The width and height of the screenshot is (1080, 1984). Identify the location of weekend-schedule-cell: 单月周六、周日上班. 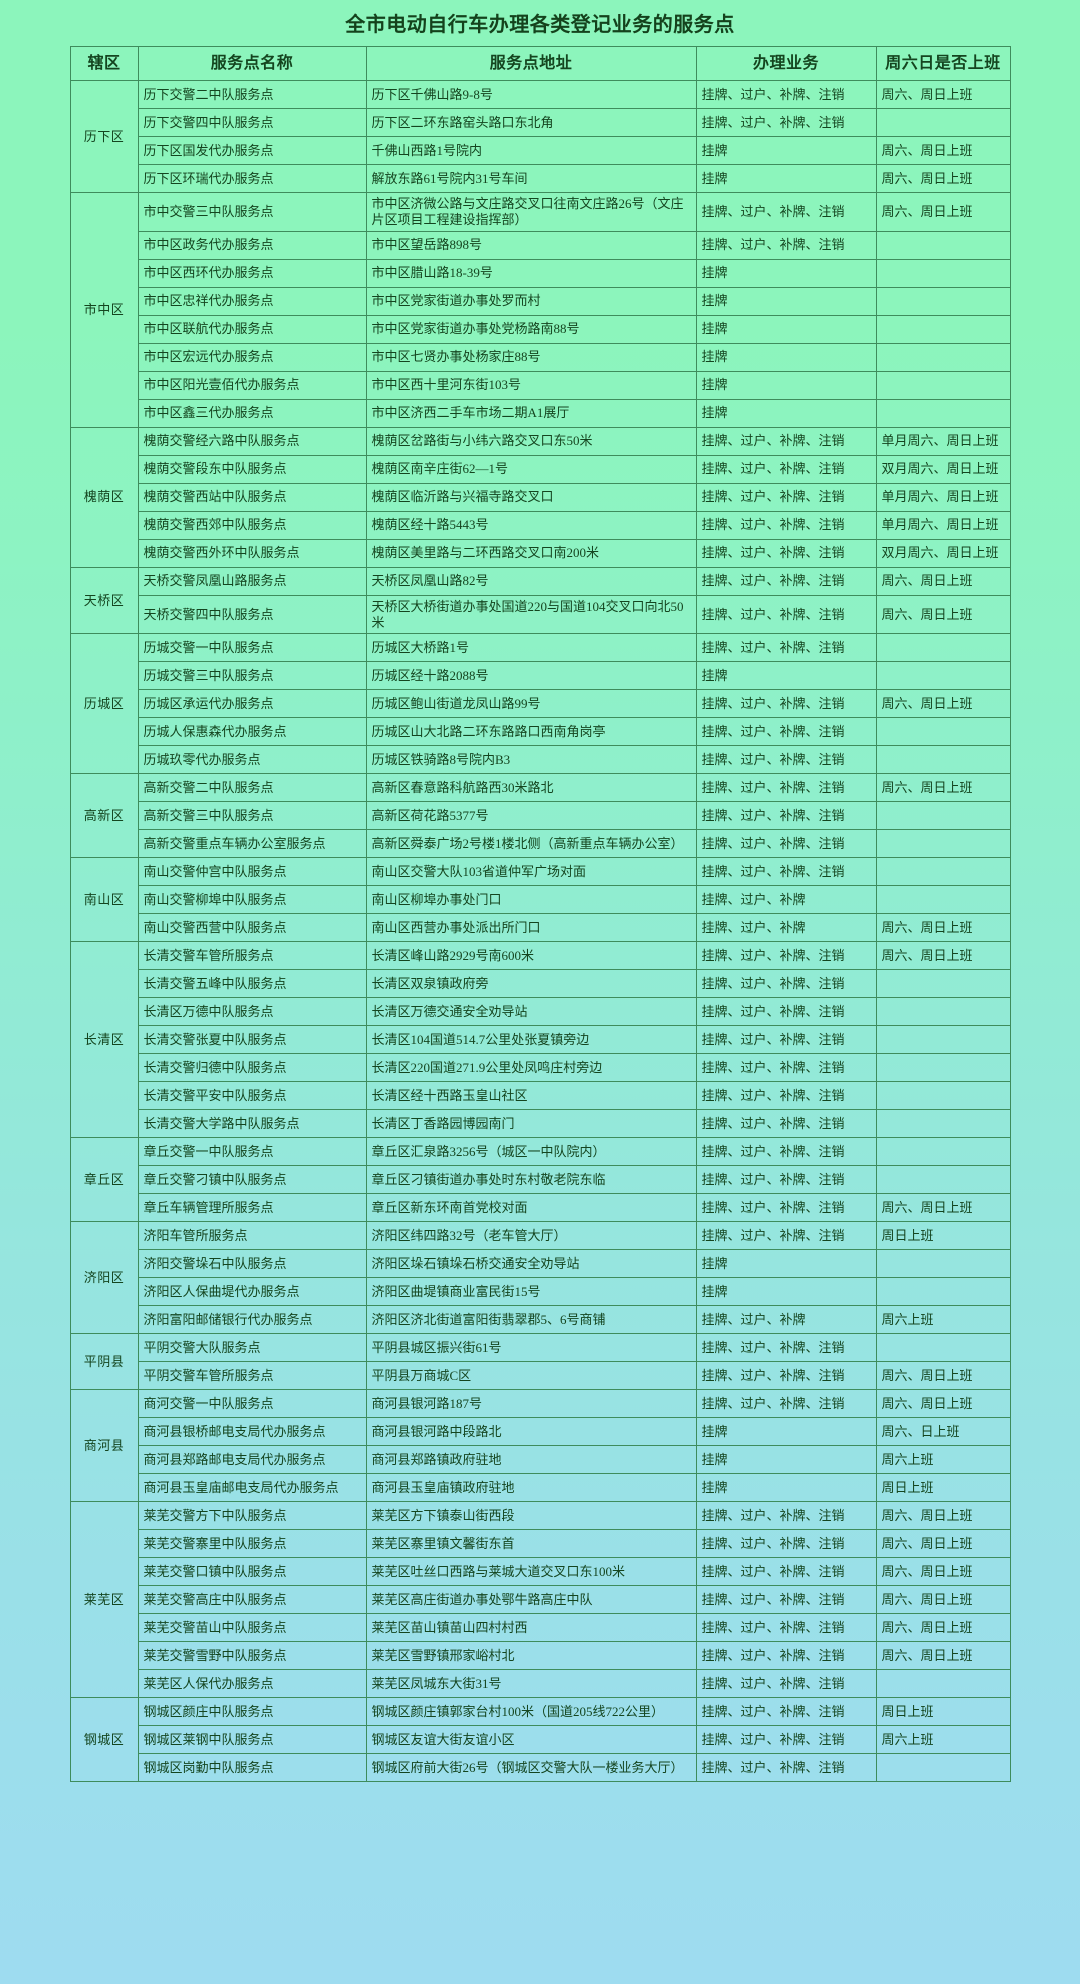
(943, 441).